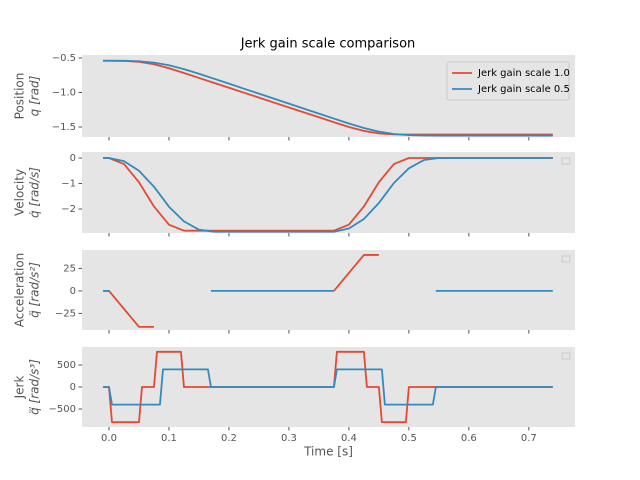 This screenshot has height=480, width=640. What do you see at coordinates (20, 96) in the screenshot?
I see `y-axis-label: Position` at bounding box center [20, 96].